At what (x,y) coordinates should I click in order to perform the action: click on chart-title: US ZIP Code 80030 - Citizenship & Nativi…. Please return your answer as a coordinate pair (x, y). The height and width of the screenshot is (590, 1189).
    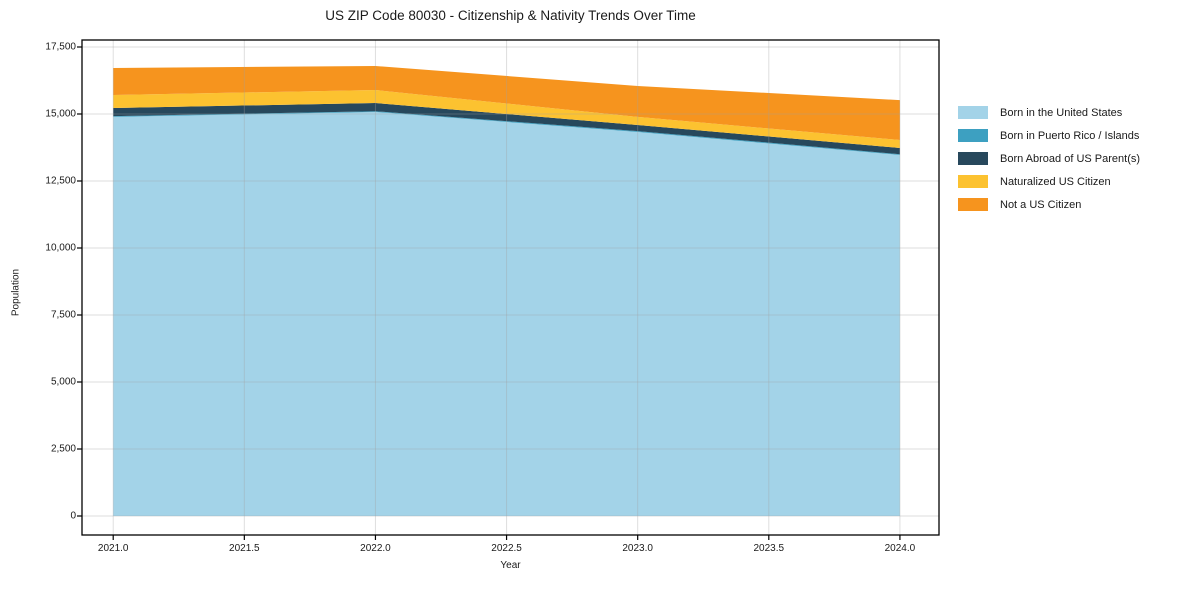
    Looking at the image, I should click on (510, 15).